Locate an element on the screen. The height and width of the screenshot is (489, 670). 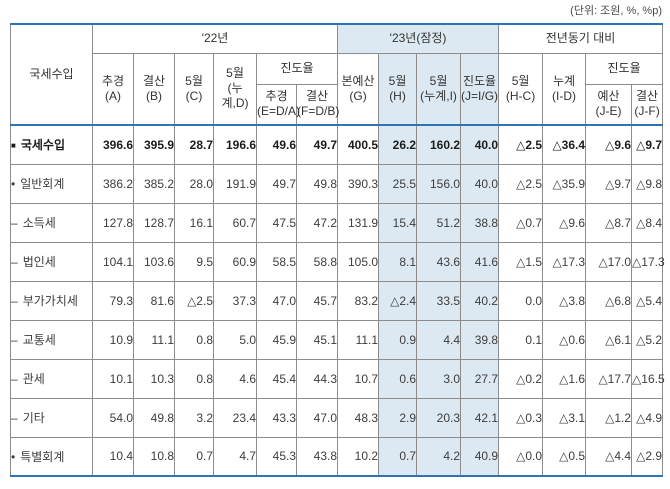
cell: 400.5 is located at coordinates (358, 144).